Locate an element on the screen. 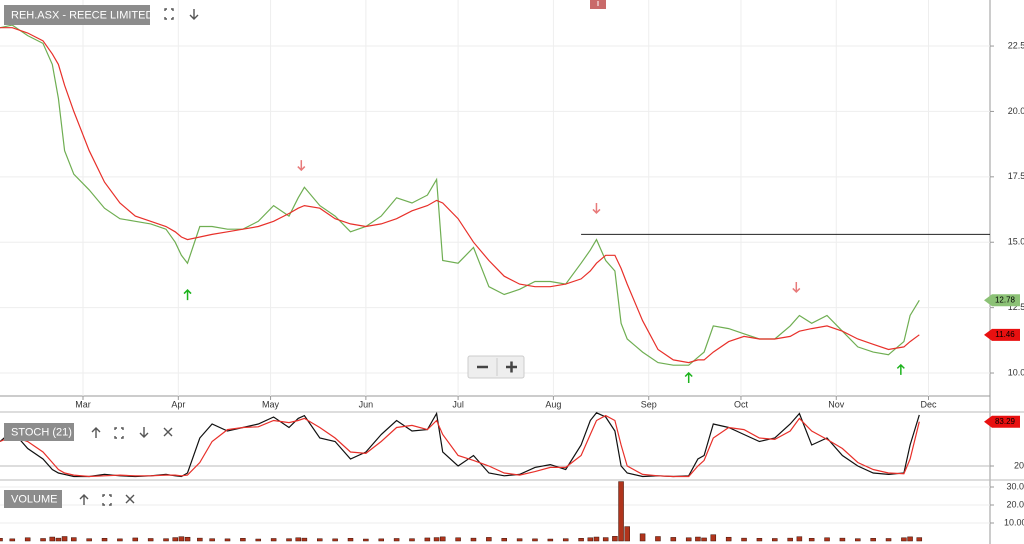 The height and width of the screenshot is (544, 1024). y-tick-label: 30.0m is located at coordinates (1015, 486).